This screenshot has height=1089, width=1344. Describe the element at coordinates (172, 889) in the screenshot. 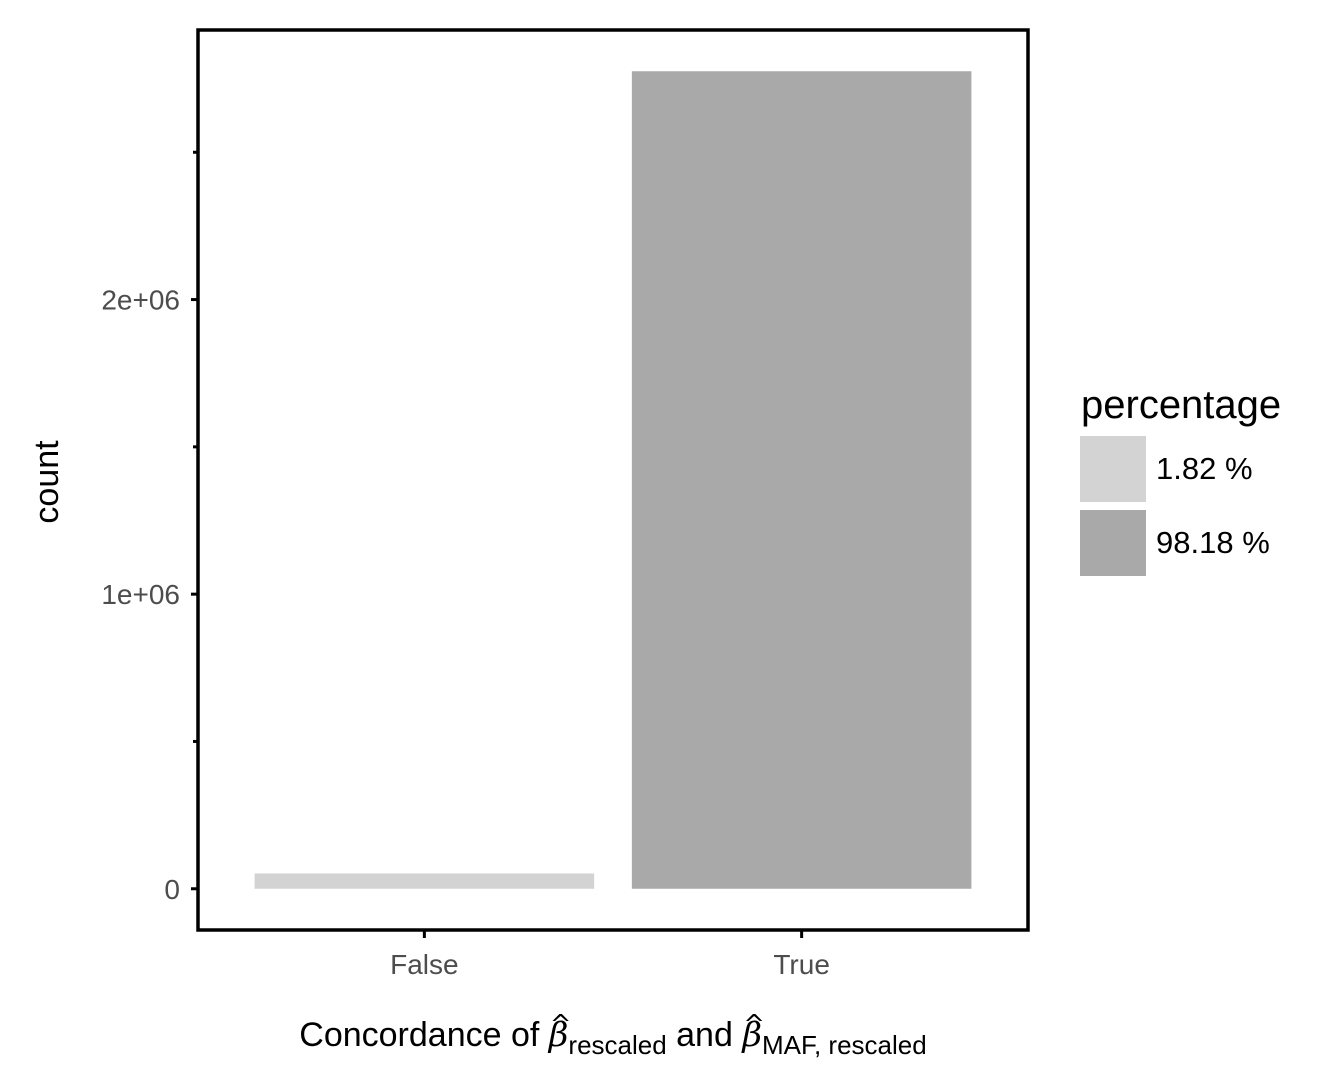

I see `y-tick-label: 0` at that location.